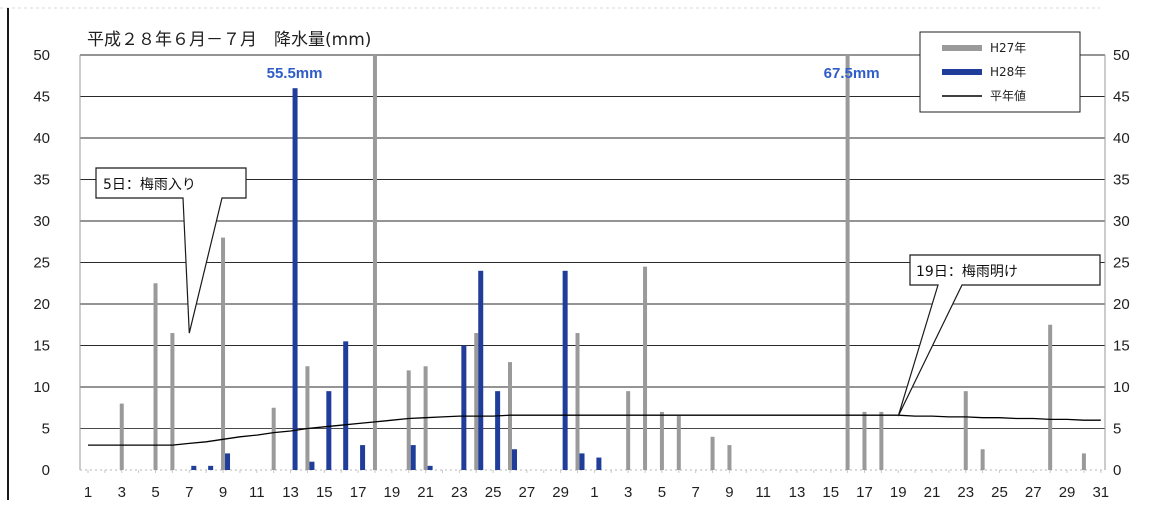  Describe the element at coordinates (962, 48) in the screenshot. I see `legend-swatch-h27` at that location.